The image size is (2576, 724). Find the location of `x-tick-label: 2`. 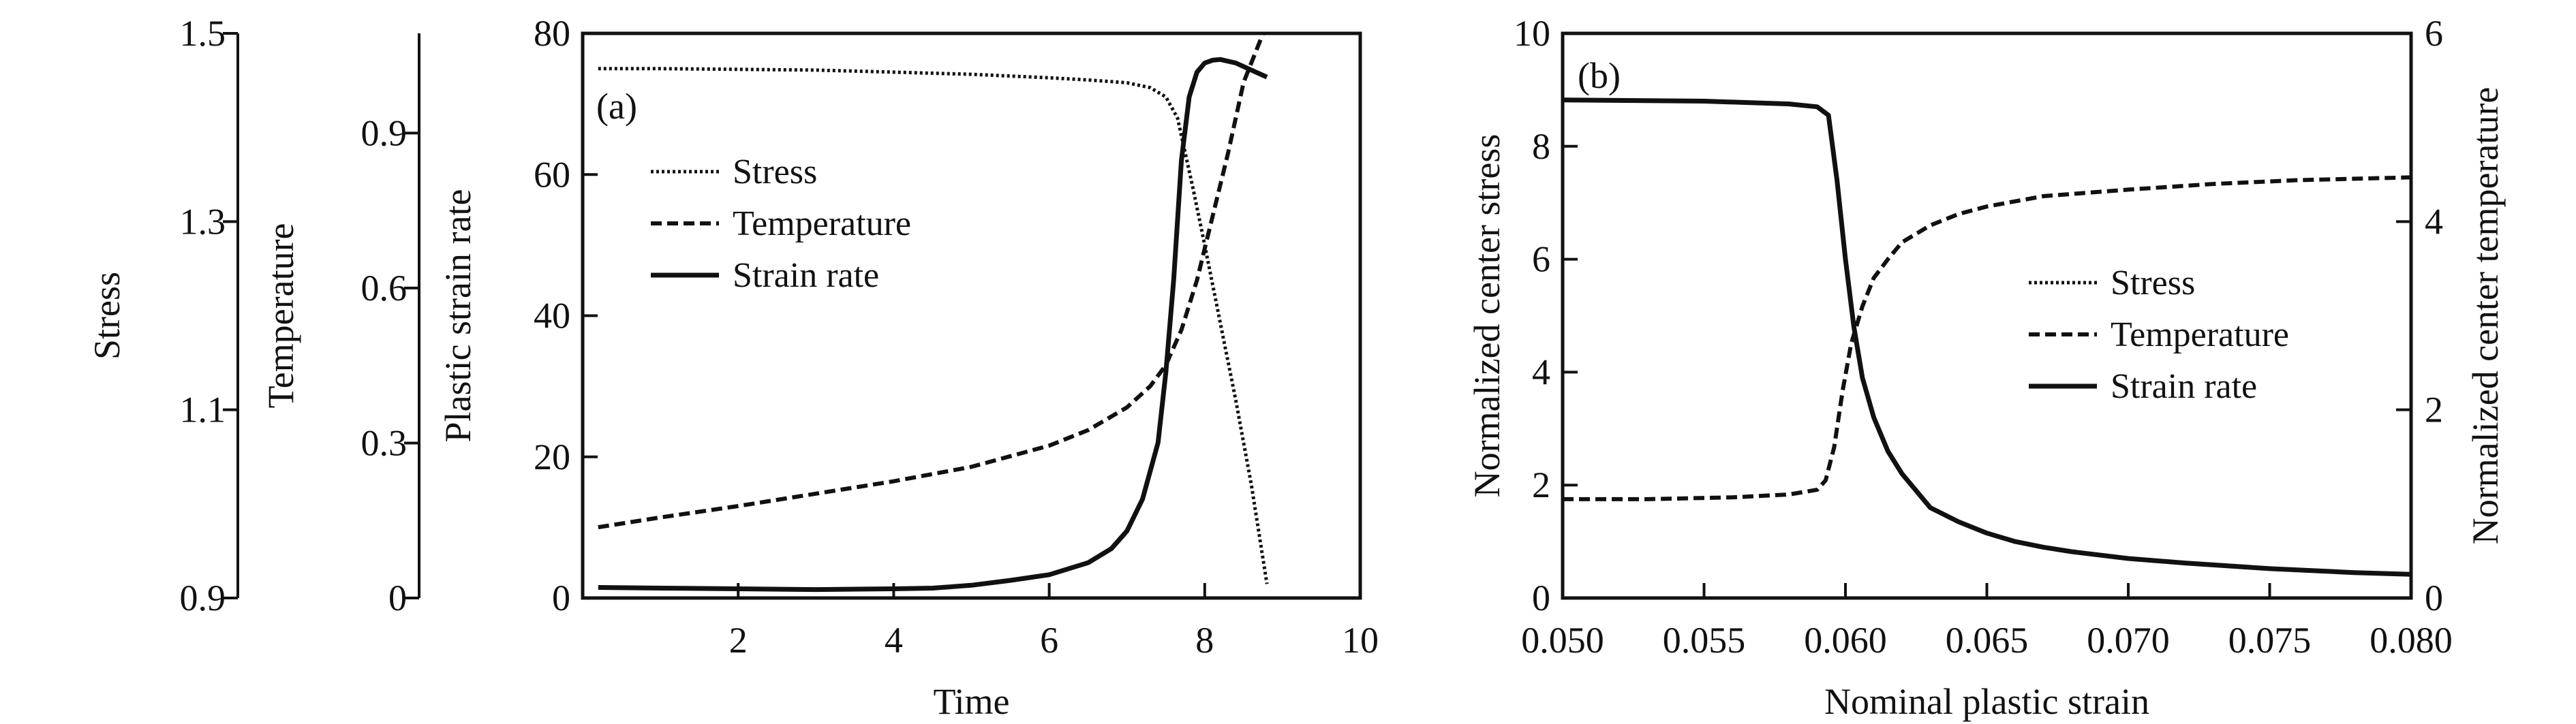

x-tick-label: 2 is located at coordinates (739, 640).